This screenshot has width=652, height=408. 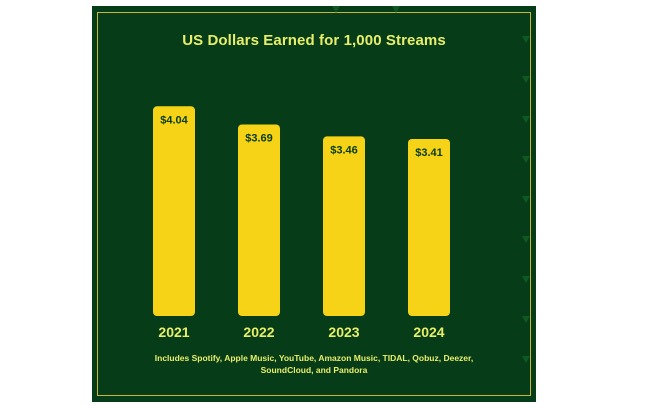 What do you see at coordinates (428, 332) in the screenshot?
I see `x-tick-label-2024: 2024` at bounding box center [428, 332].